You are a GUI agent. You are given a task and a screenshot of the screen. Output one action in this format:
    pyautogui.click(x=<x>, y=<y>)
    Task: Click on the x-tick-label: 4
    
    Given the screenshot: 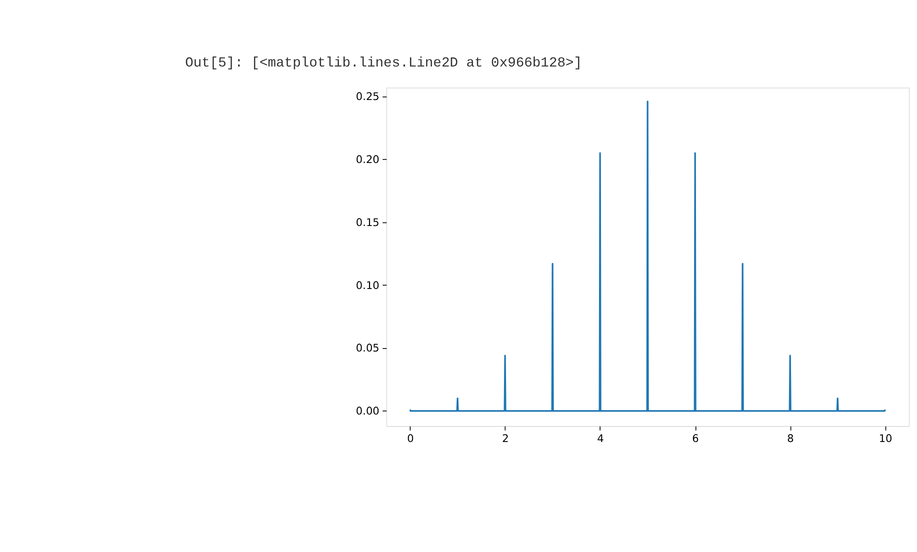 What is the action you would take?
    pyautogui.click(x=600, y=438)
    